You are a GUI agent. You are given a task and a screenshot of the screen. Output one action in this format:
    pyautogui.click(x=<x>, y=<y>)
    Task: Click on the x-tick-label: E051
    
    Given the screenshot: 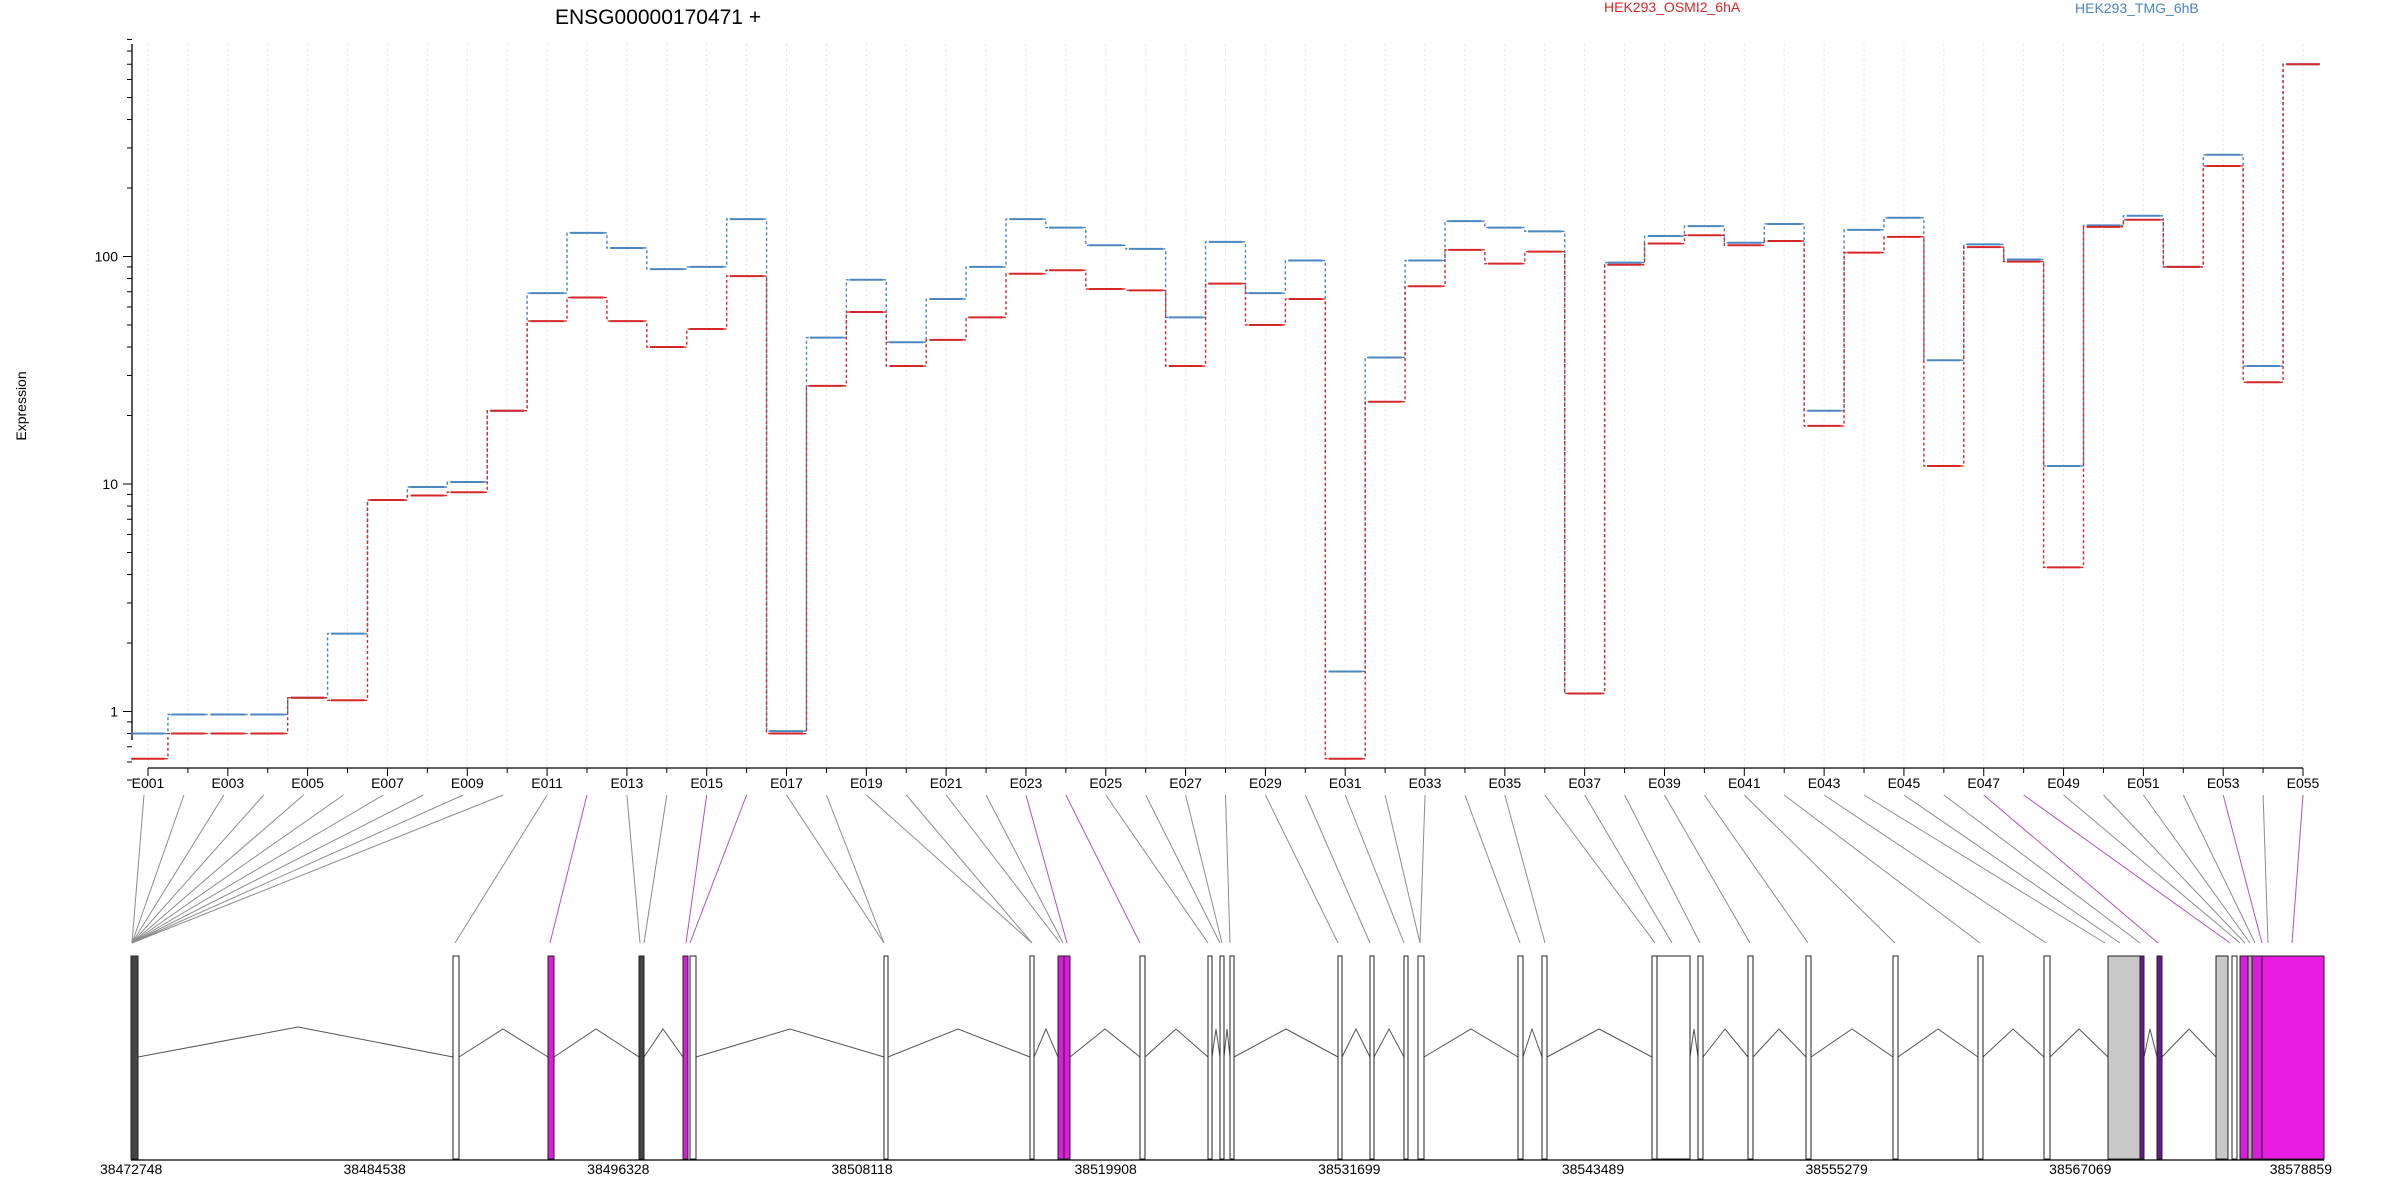 What is the action you would take?
    pyautogui.click(x=2143, y=783)
    